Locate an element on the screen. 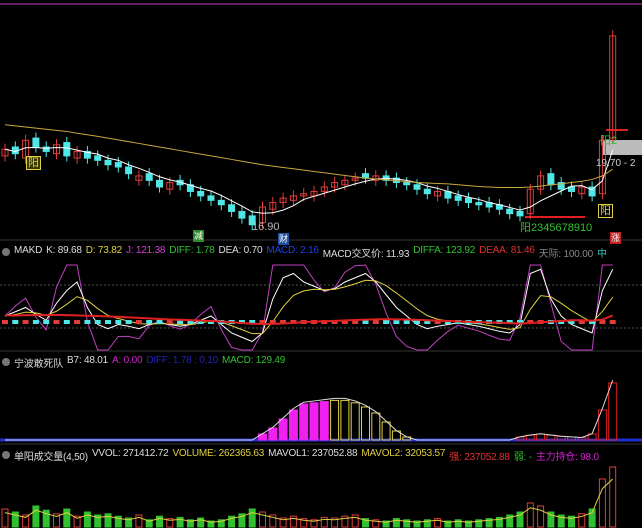 This screenshot has height=528, width=642. indicator-value: 天际: 100.00 is located at coordinates (565, 254).